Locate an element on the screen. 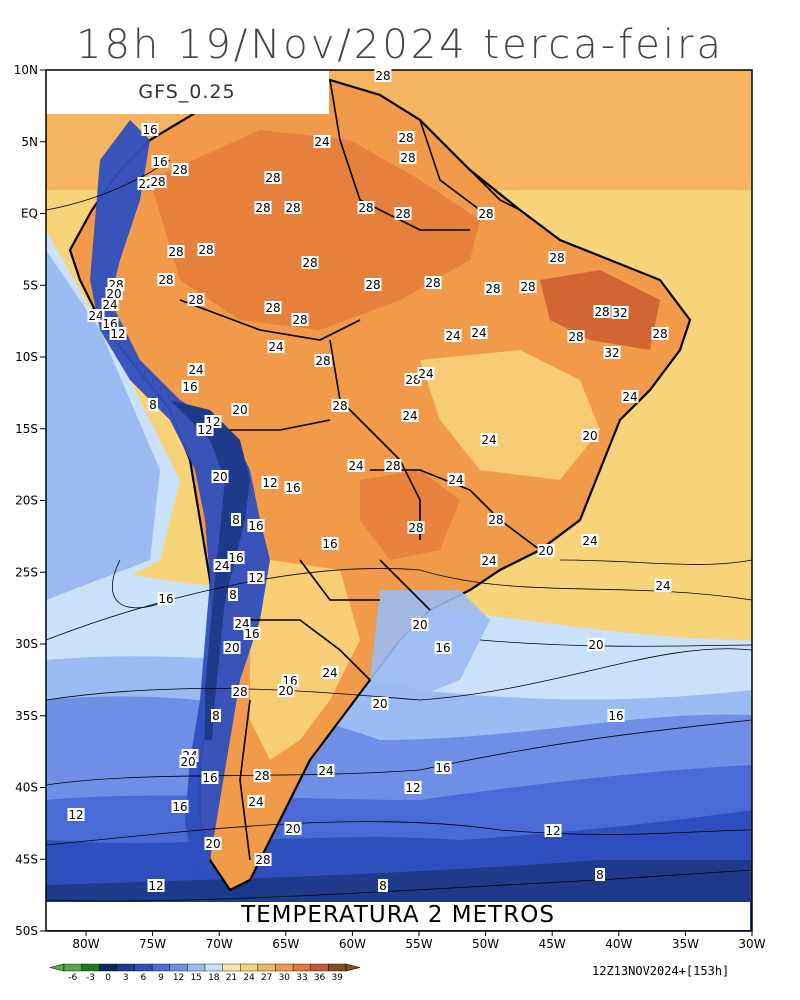  model-label: GFS_0.25 is located at coordinates (186, 92).